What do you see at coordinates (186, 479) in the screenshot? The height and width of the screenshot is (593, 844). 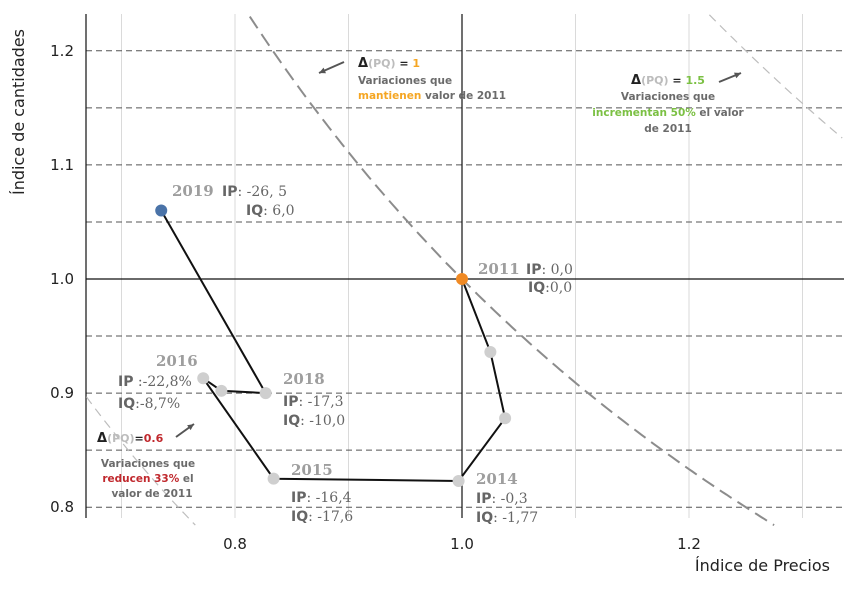 I see `annotation-06-rest: el` at bounding box center [186, 479].